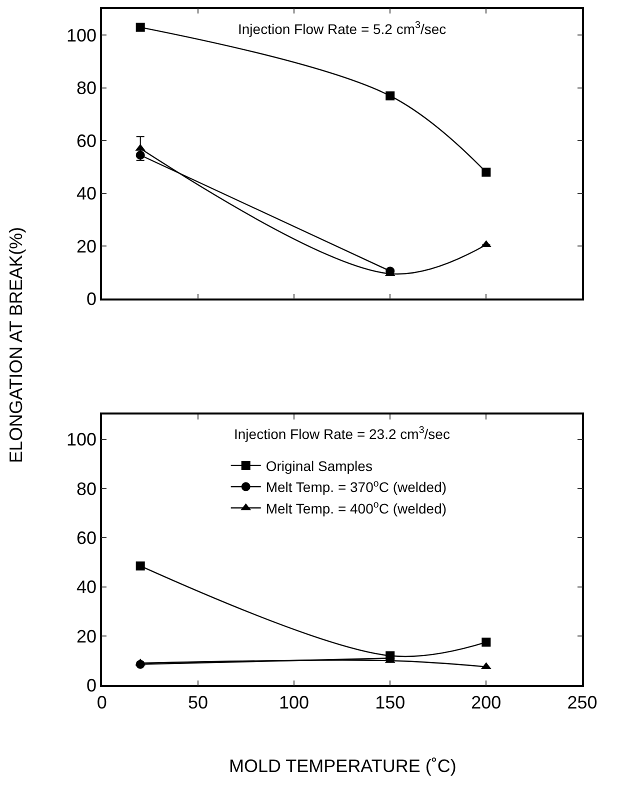  Describe the element at coordinates (486, 702) in the screenshot. I see `x-tick-label: 200` at that location.